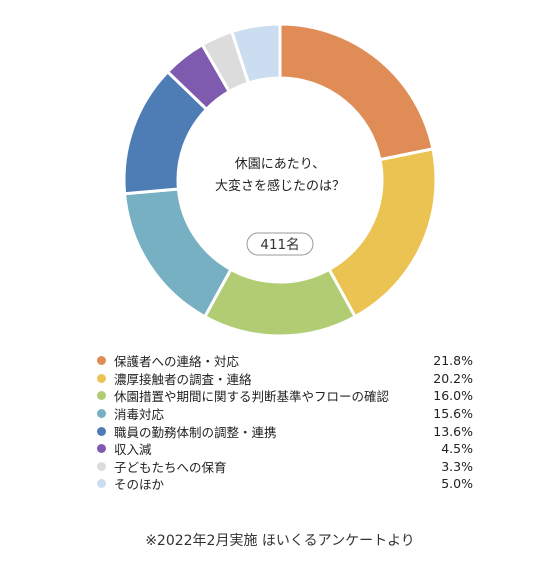  What do you see at coordinates (457, 449) in the screenshot?
I see `legend-value: 4.5%` at bounding box center [457, 449].